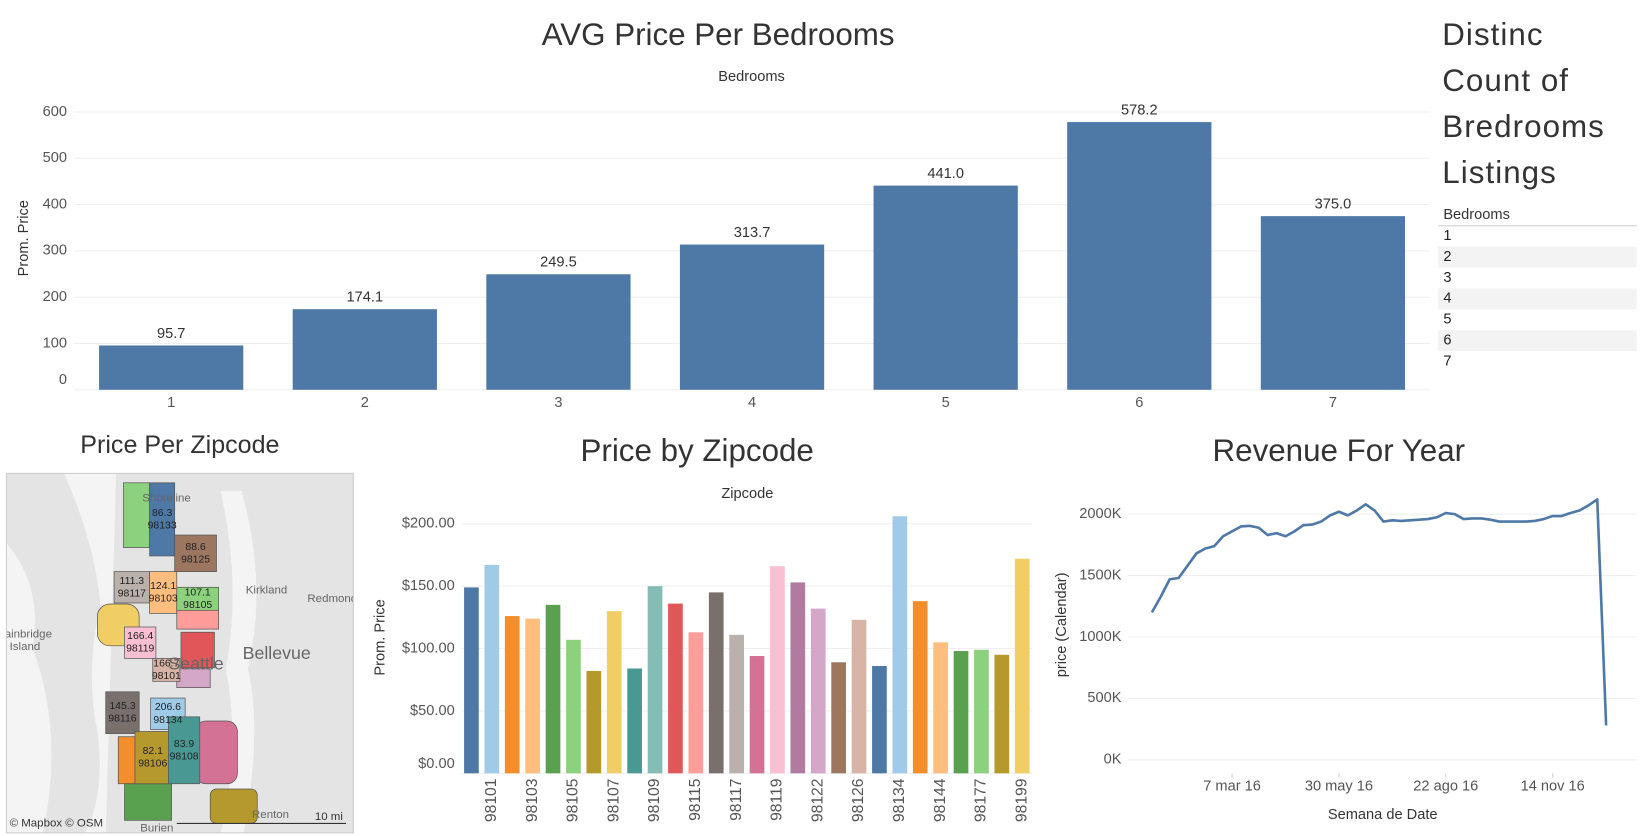 This screenshot has height=836, width=1641. Describe the element at coordinates (1232, 787) in the screenshot. I see `x-tick-label: 7 mar 16` at that location.